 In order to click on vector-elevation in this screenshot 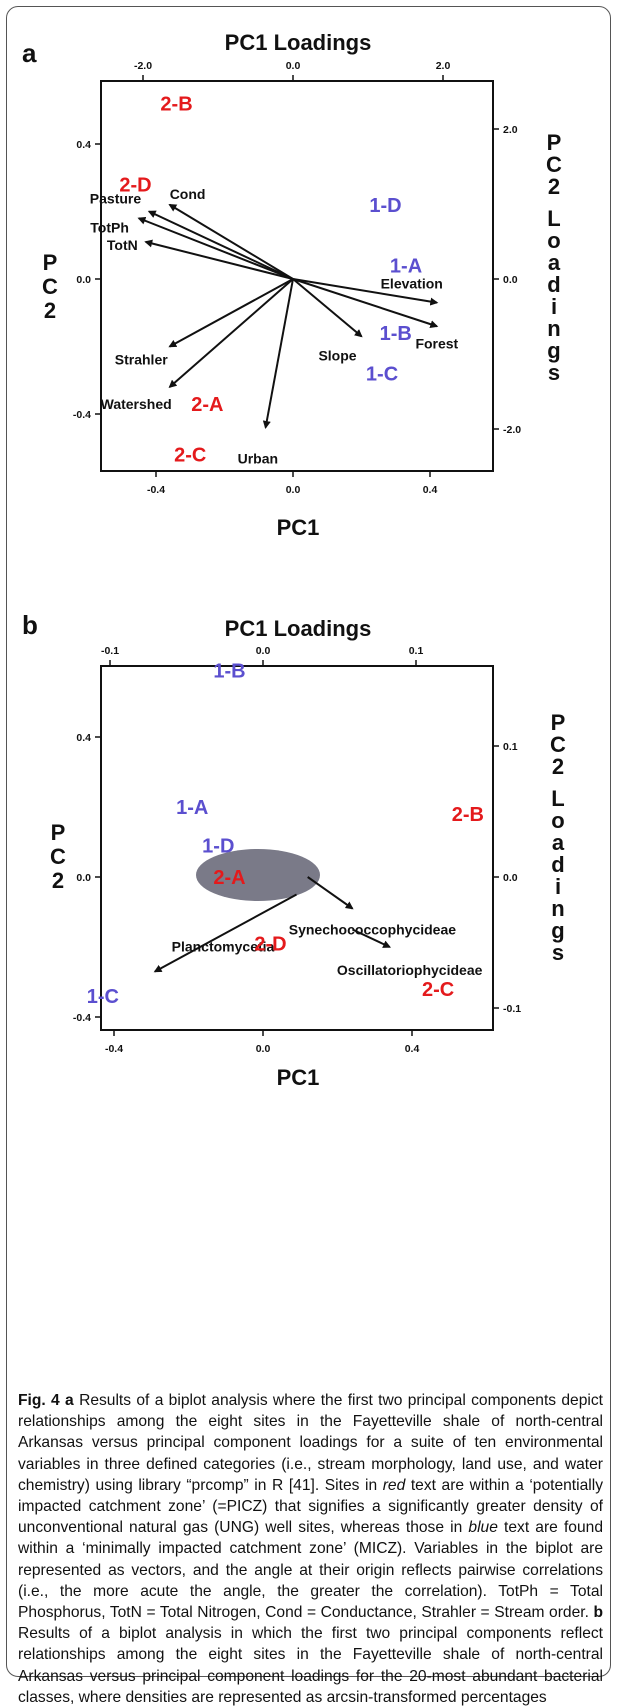, I will do `click(365, 292)`.